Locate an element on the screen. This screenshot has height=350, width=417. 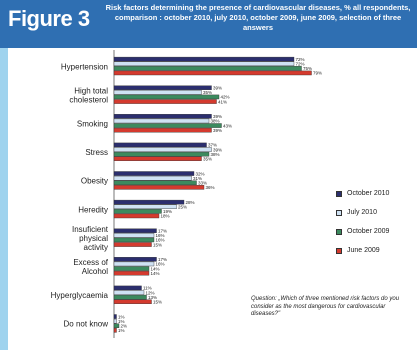
legend-label: June 2009 is located at coordinates (363, 250).